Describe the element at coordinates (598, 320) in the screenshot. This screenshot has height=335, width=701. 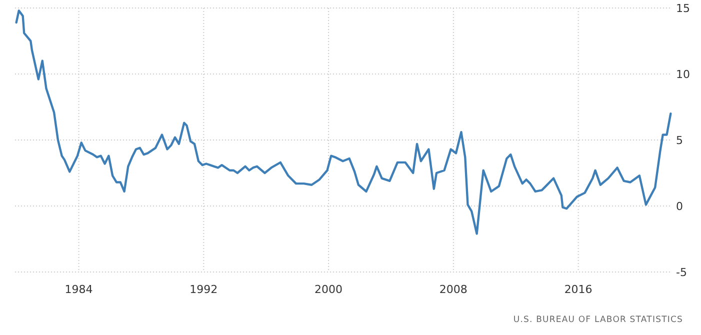
I see `text: U.S. BUREAU OF LABOR STATISTICS` at that location.